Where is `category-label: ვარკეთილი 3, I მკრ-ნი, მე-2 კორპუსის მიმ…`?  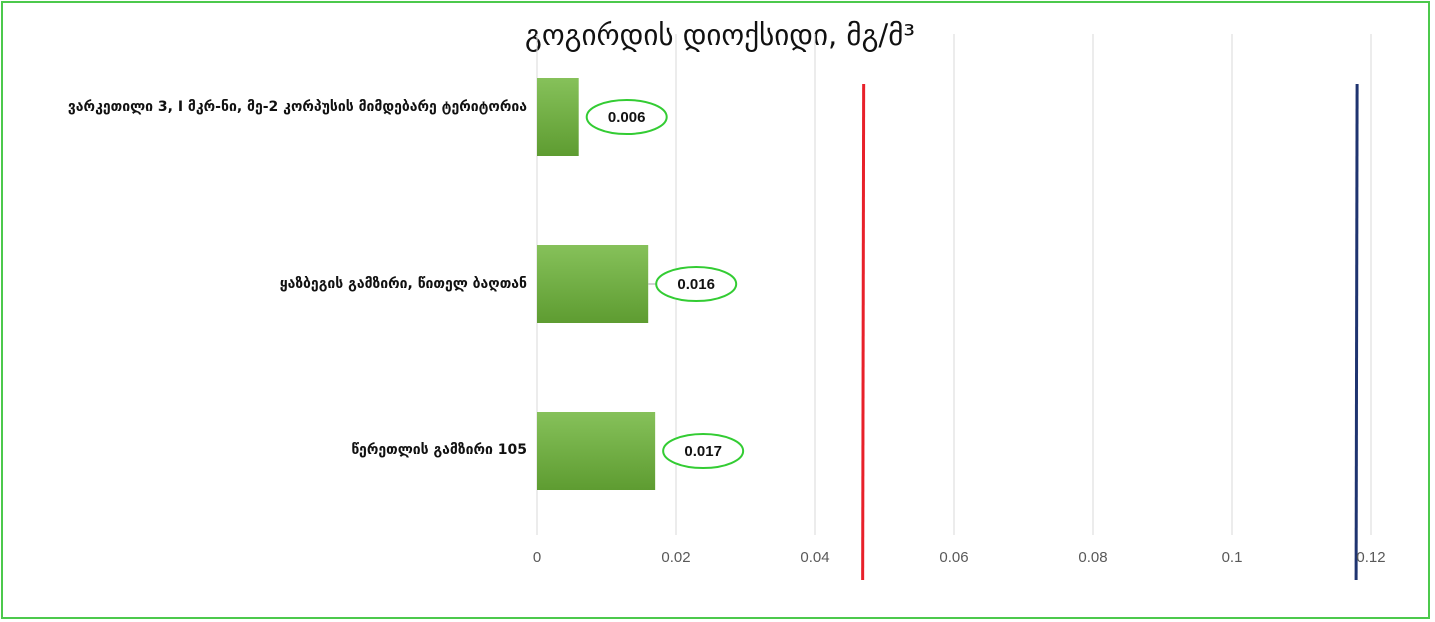 category-label: ვარკეთილი 3, I მკრ-ნი, მე-2 კორპუსის მიმ… is located at coordinates (297, 107).